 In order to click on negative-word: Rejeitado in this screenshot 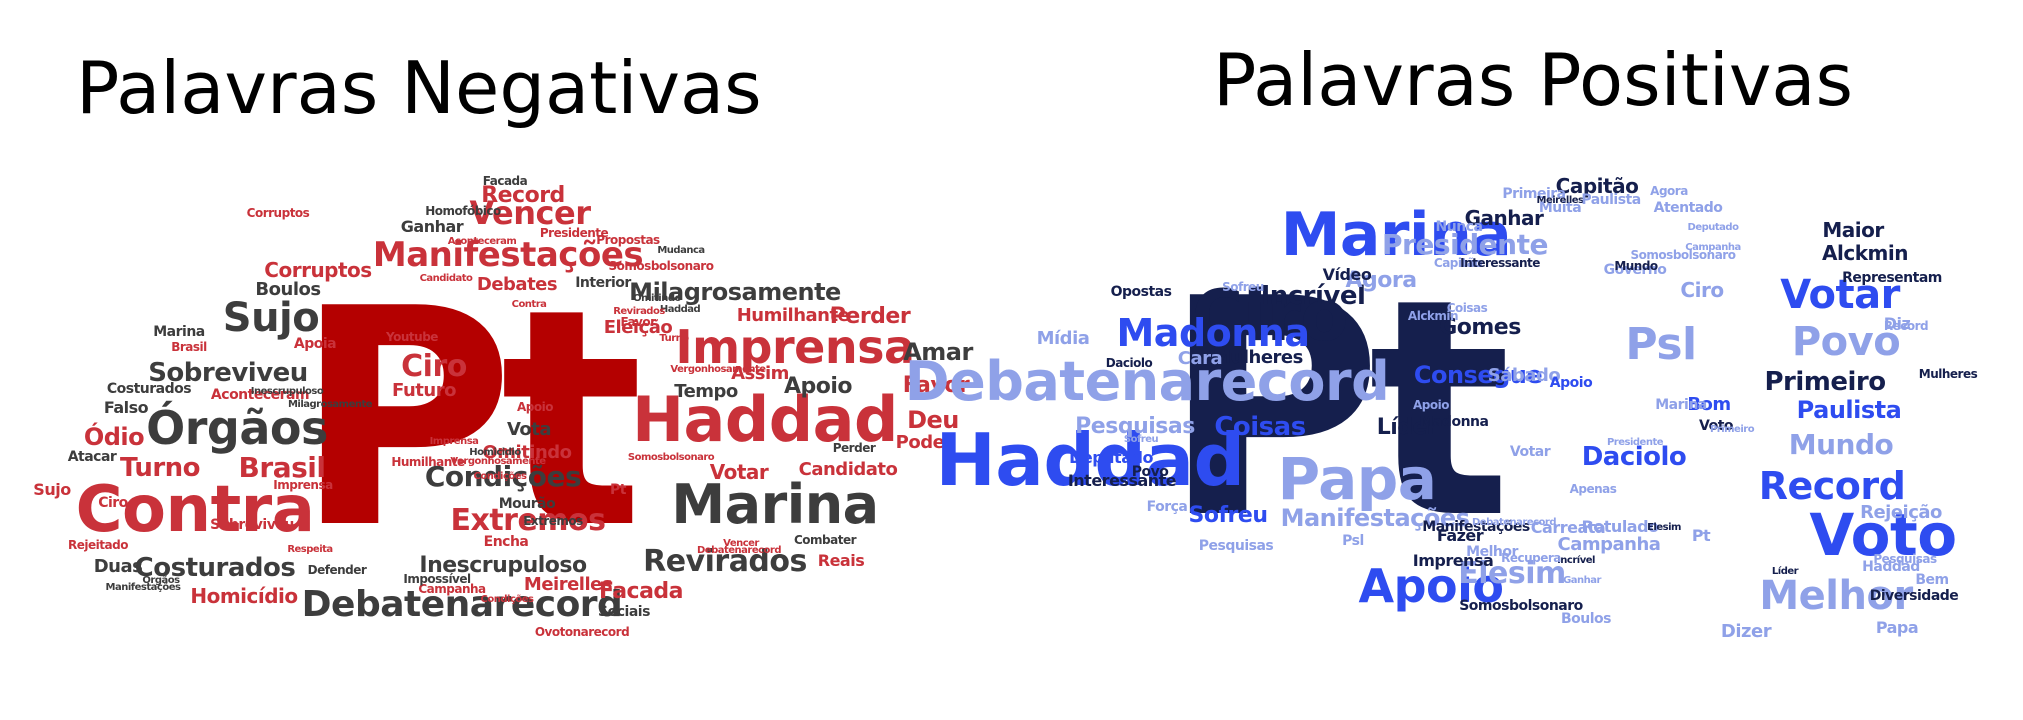, I will do `click(98, 545)`.